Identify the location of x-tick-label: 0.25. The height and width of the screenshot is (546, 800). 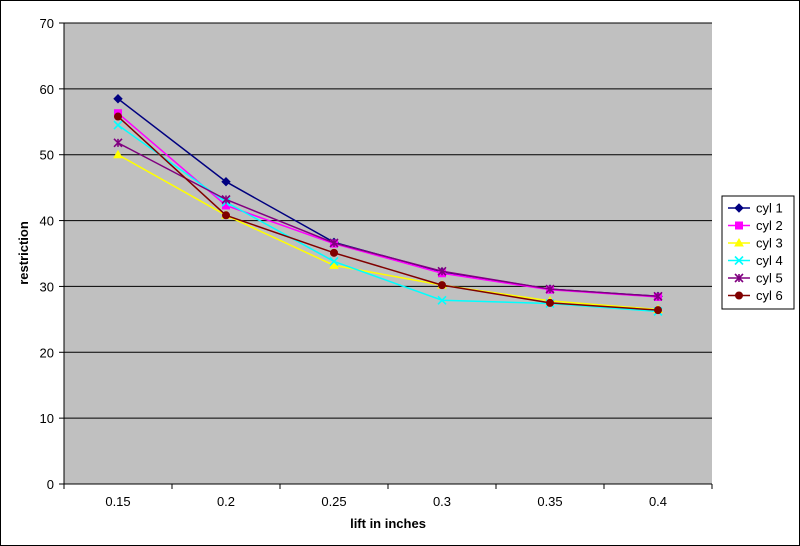
(333, 501).